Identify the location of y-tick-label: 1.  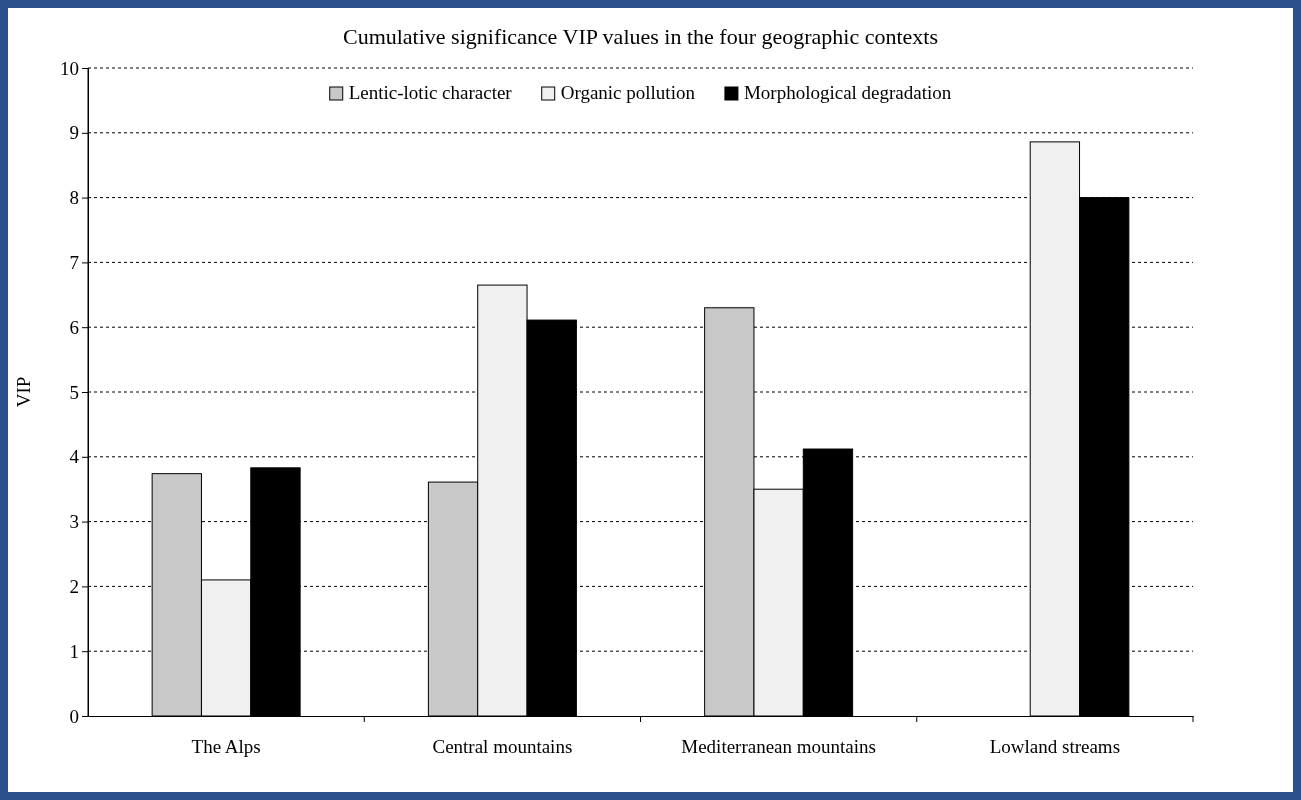
(74, 651).